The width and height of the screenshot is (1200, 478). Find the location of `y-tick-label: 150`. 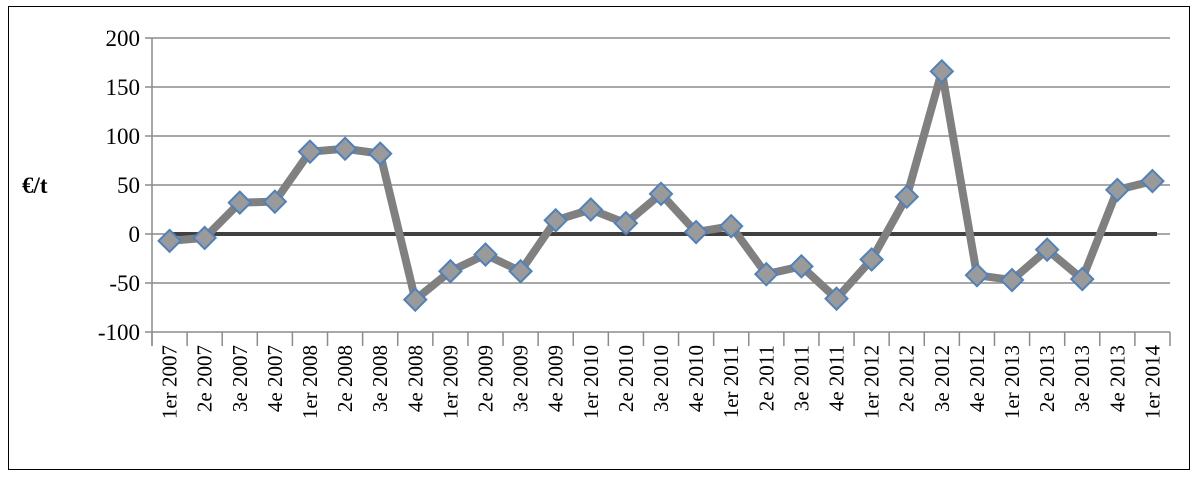

y-tick-label: 150 is located at coordinates (123, 87).